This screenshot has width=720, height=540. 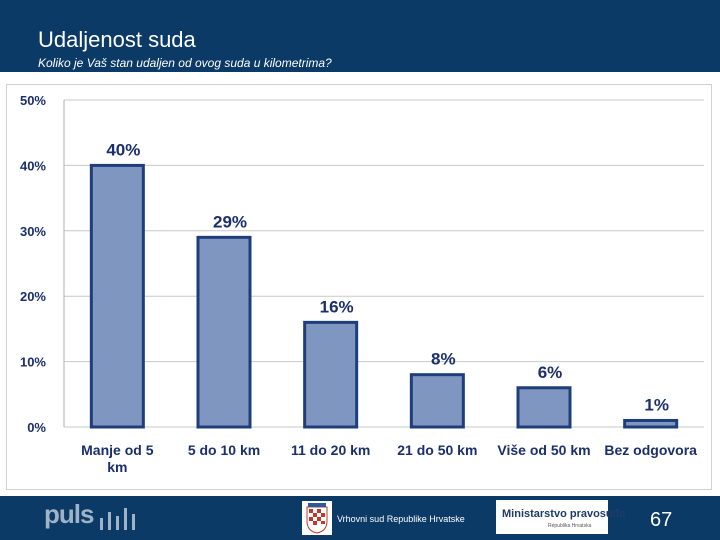 What do you see at coordinates (33, 362) in the screenshot?
I see `y-tick-label: 10%` at bounding box center [33, 362].